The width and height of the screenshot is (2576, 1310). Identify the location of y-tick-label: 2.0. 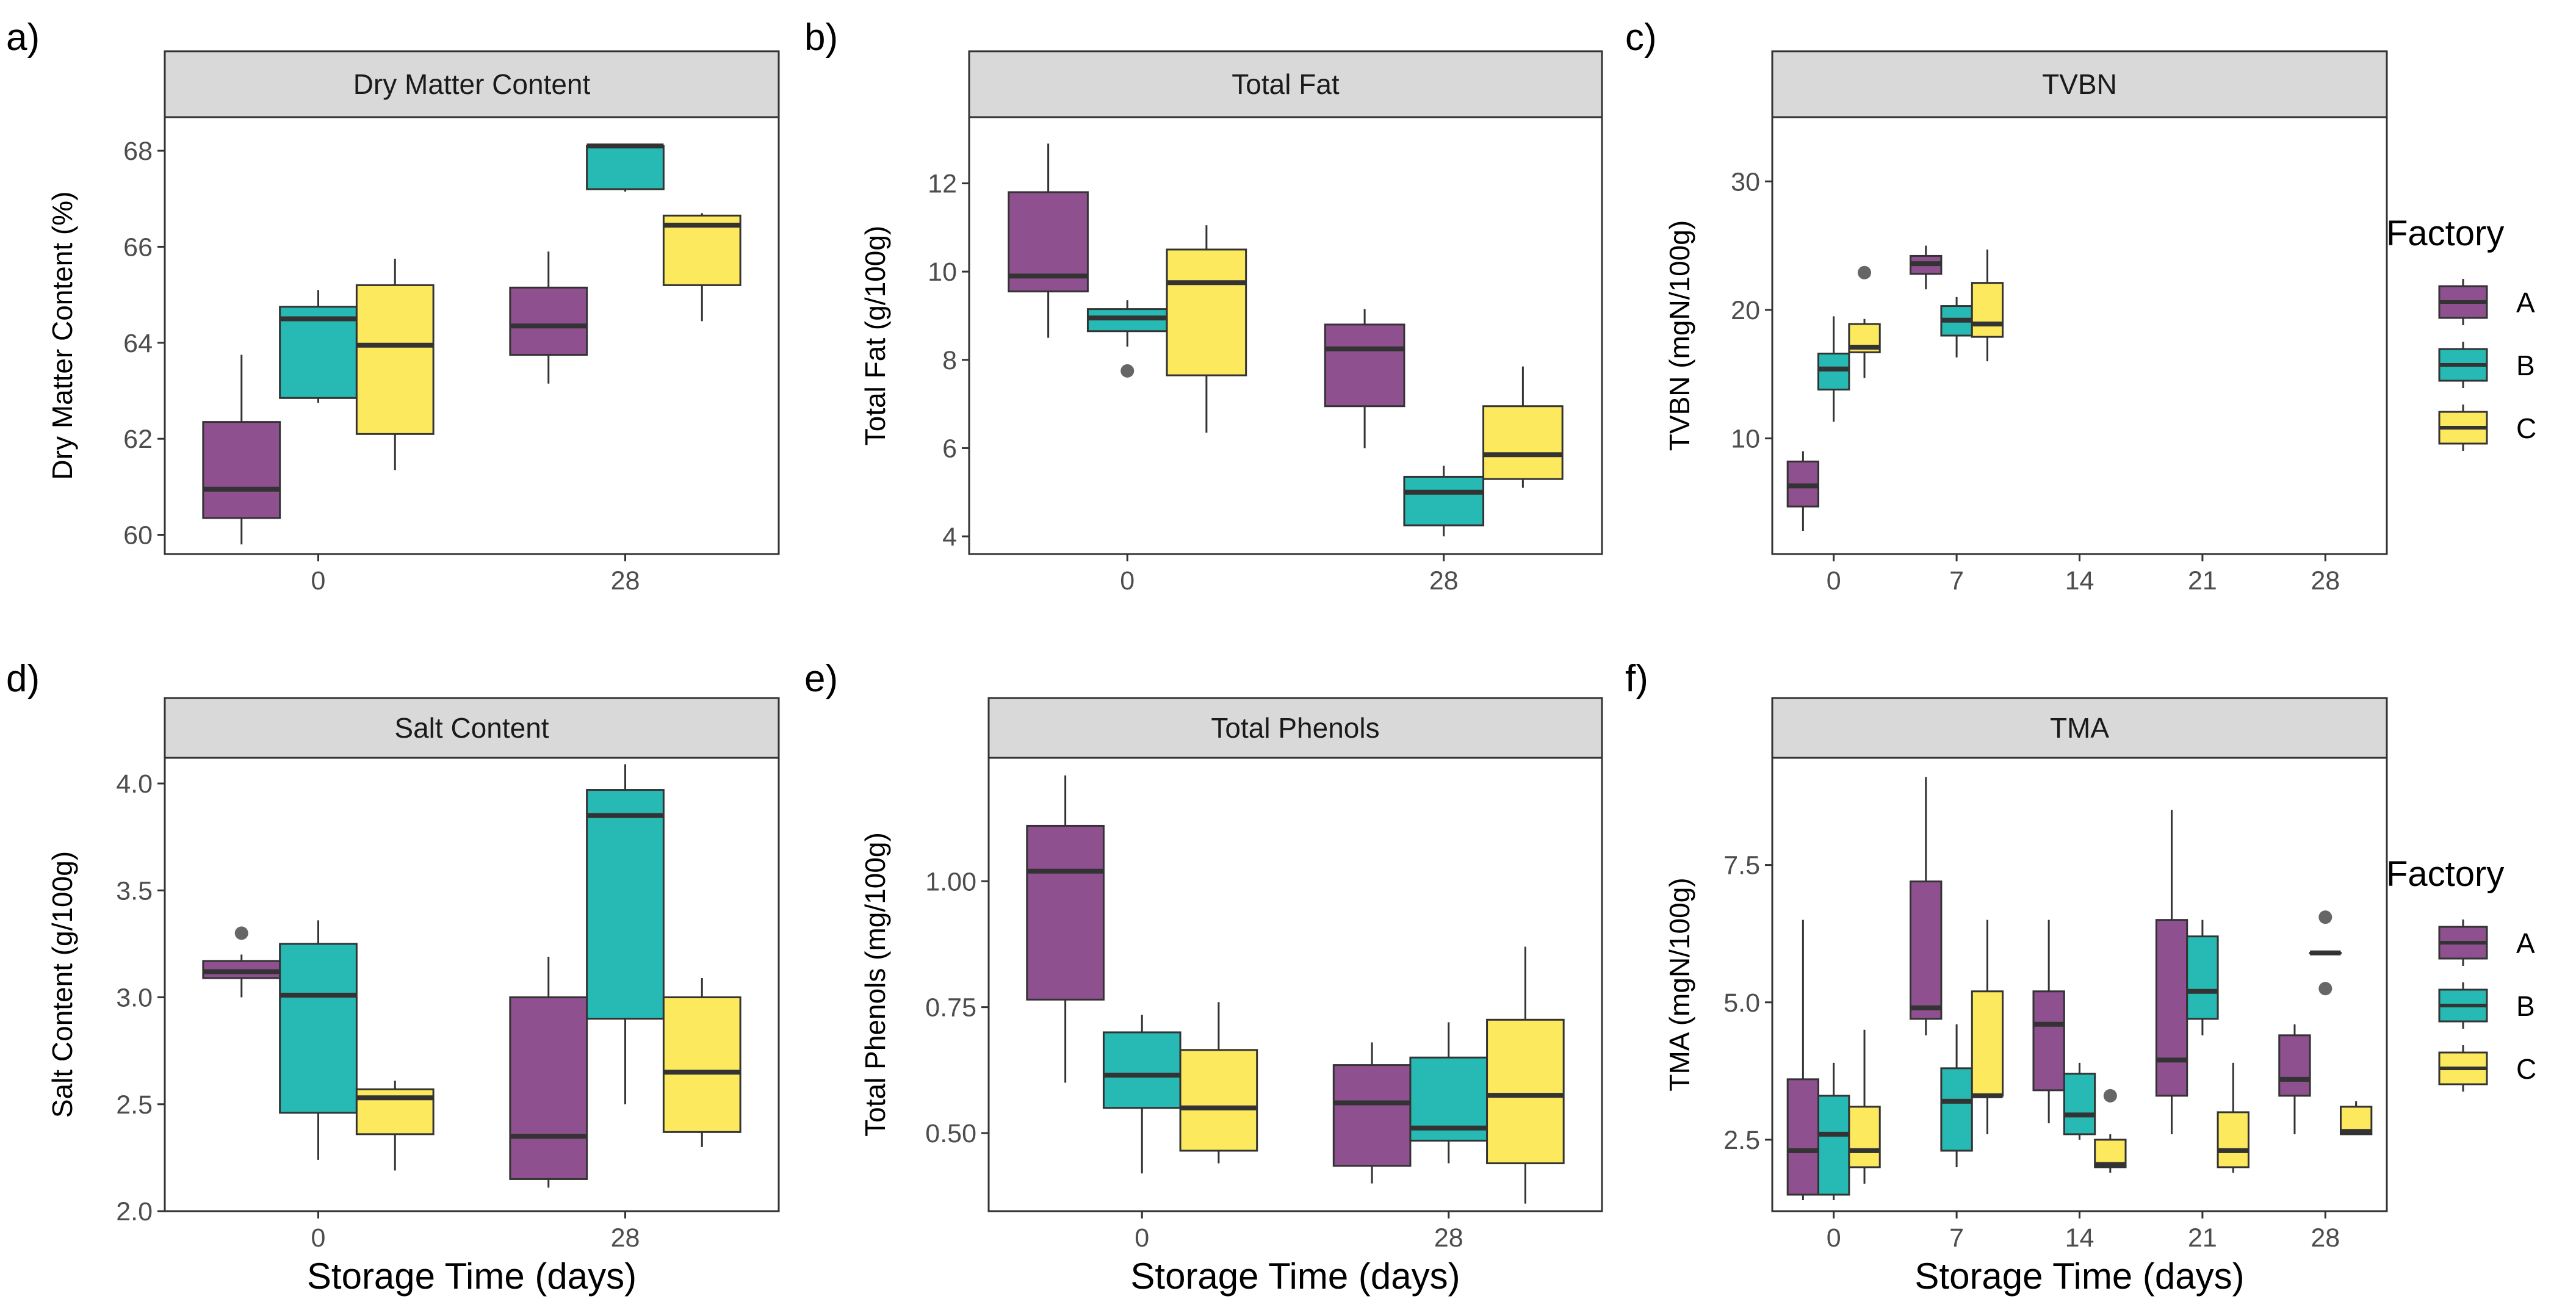
(134, 1212).